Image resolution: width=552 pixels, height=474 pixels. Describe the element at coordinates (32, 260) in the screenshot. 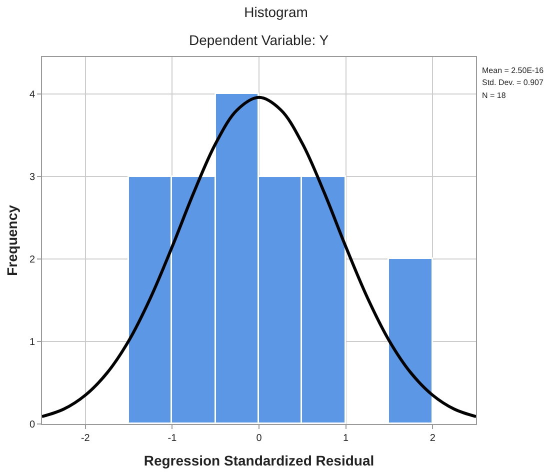

I see `y-tick-label: 2` at that location.